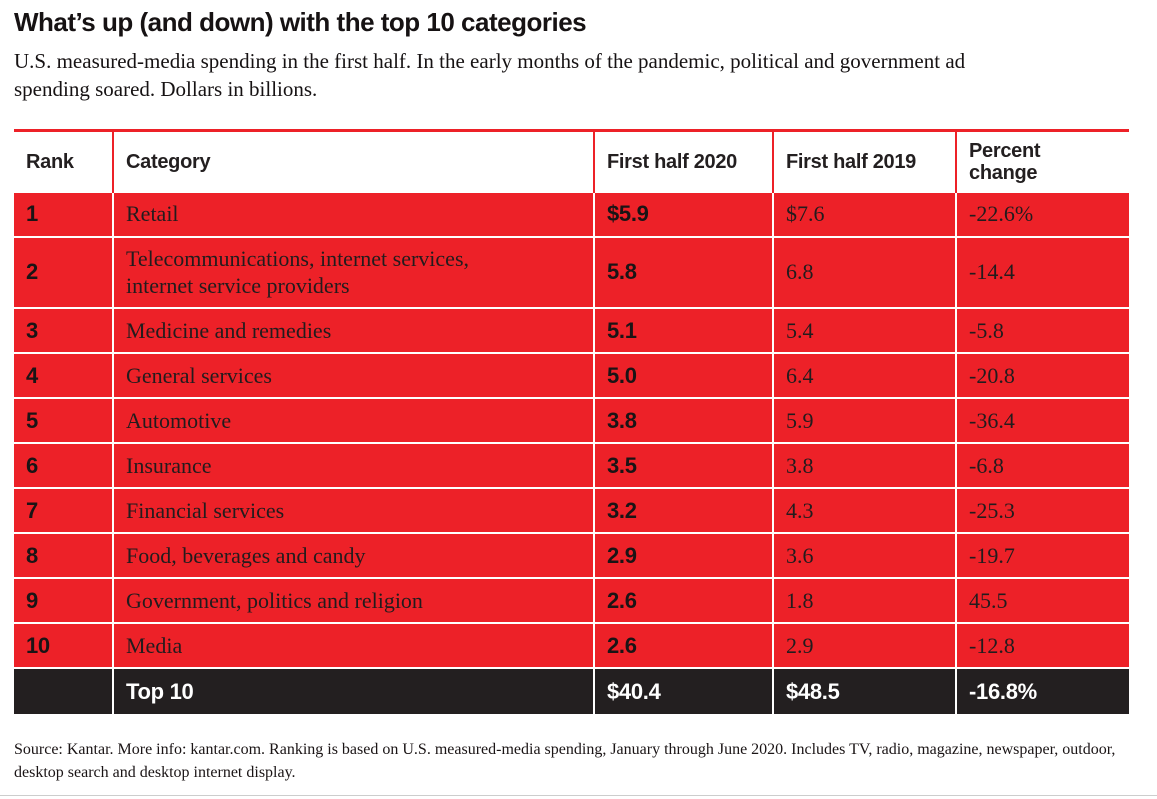 Image resolution: width=1157 pixels, height=799 pixels. What do you see at coordinates (63, 214) in the screenshot?
I see `rank-cell: 1` at bounding box center [63, 214].